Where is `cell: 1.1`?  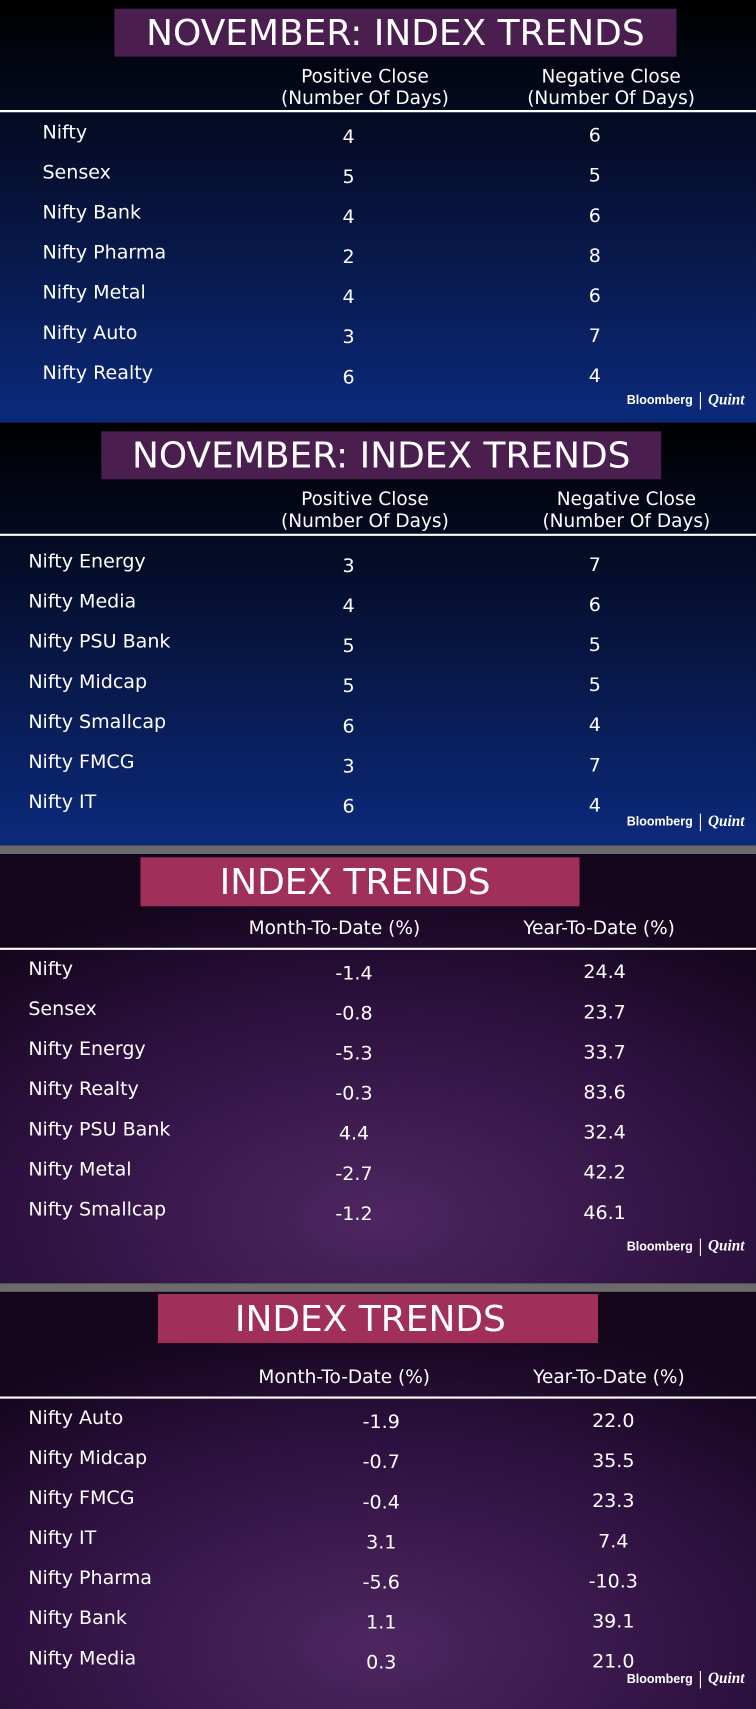 cell: 1.1 is located at coordinates (381, 1623).